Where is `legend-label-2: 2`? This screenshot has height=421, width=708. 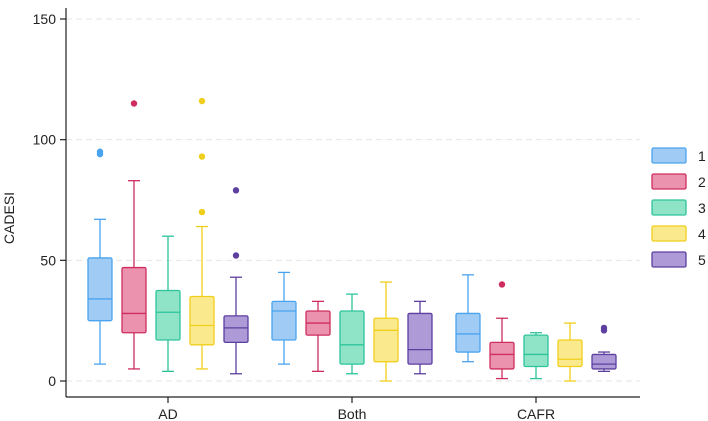
legend-label-2: 2 is located at coordinates (702, 182).